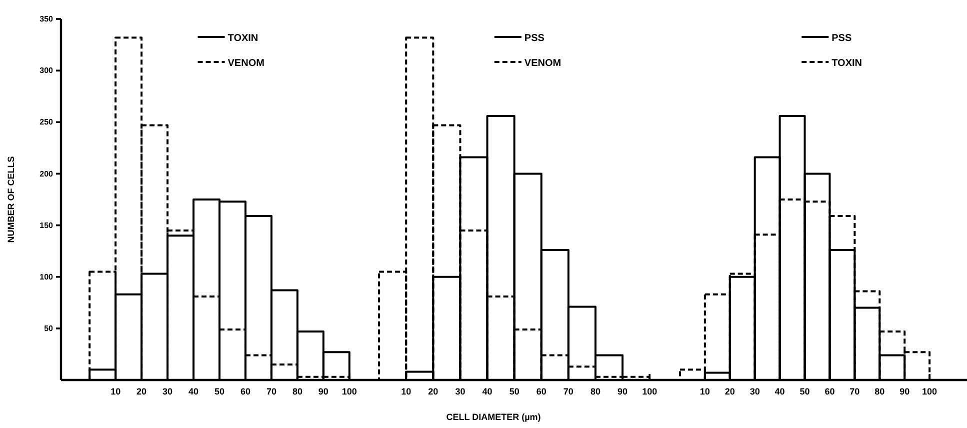 This screenshot has width=967, height=428. Describe the element at coordinates (47, 277) in the screenshot. I see `y-tick-label: 100` at that location.